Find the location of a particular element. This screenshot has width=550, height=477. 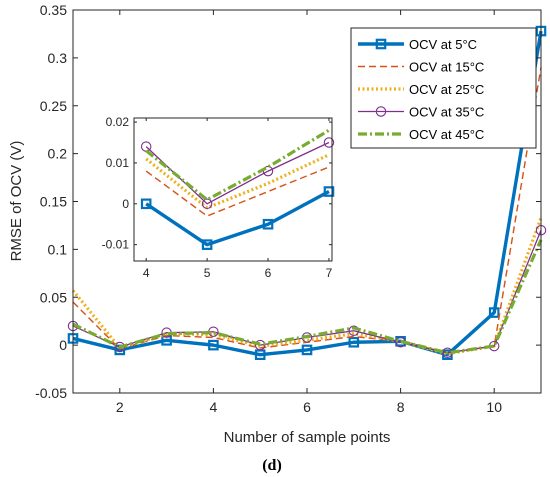

y-tick-label-2: 0.05 is located at coordinates (53, 297).